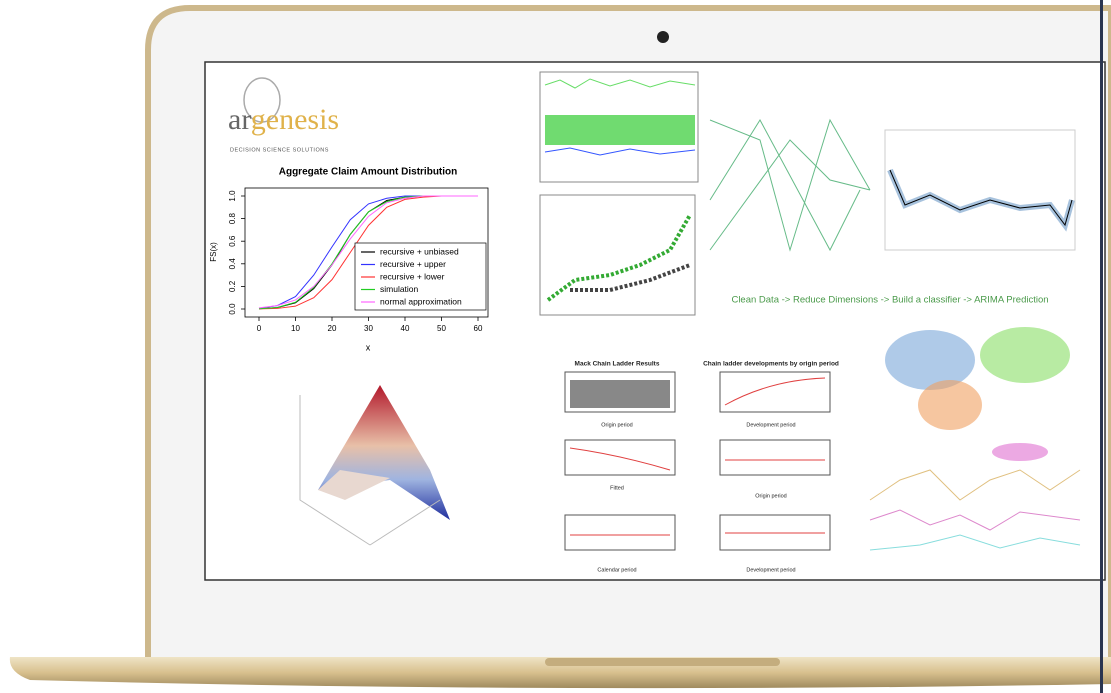  I want to click on plot-frame, so click(366, 252).